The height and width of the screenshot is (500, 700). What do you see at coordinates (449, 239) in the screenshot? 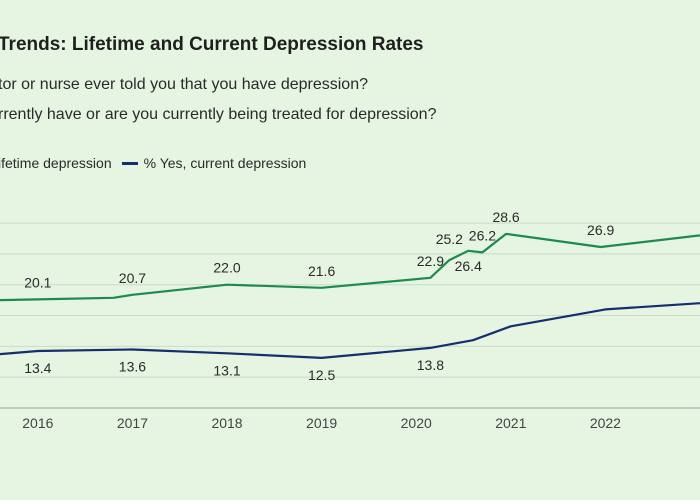
I see `data-label: 25.2` at bounding box center [449, 239].